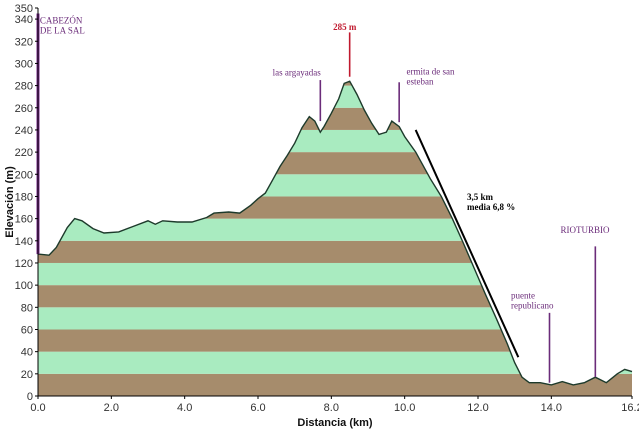 This screenshot has width=639, height=430. What do you see at coordinates (585, 230) in the screenshot?
I see `annotation-label: RIOTURBIO` at bounding box center [585, 230].